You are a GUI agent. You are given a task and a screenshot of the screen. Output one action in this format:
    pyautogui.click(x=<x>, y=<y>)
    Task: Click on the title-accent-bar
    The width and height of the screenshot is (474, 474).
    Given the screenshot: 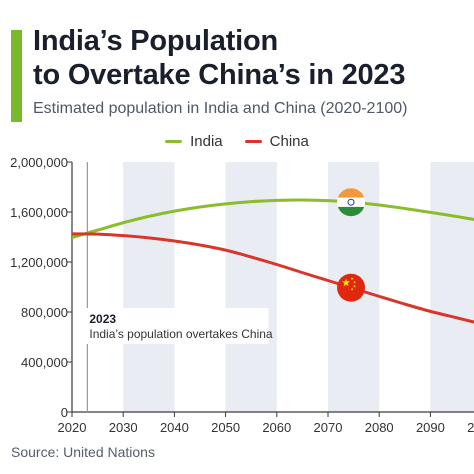 What is the action you would take?
    pyautogui.click(x=16, y=76)
    